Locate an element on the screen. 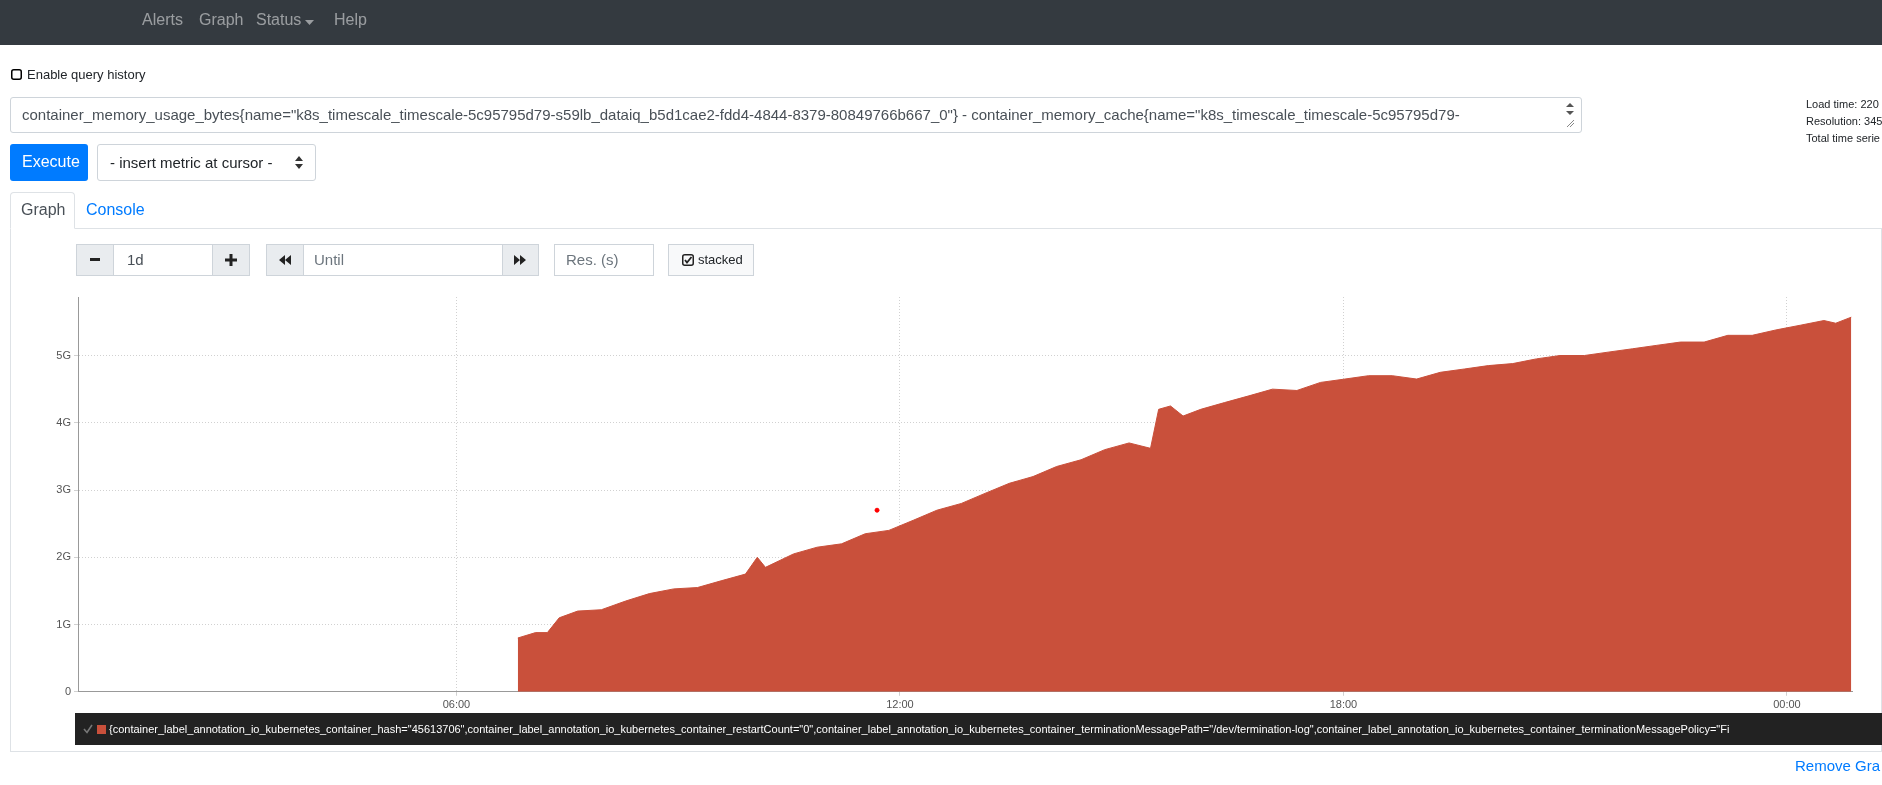 This screenshot has width=1882, height=785. text: Console is located at coordinates (115, 210).